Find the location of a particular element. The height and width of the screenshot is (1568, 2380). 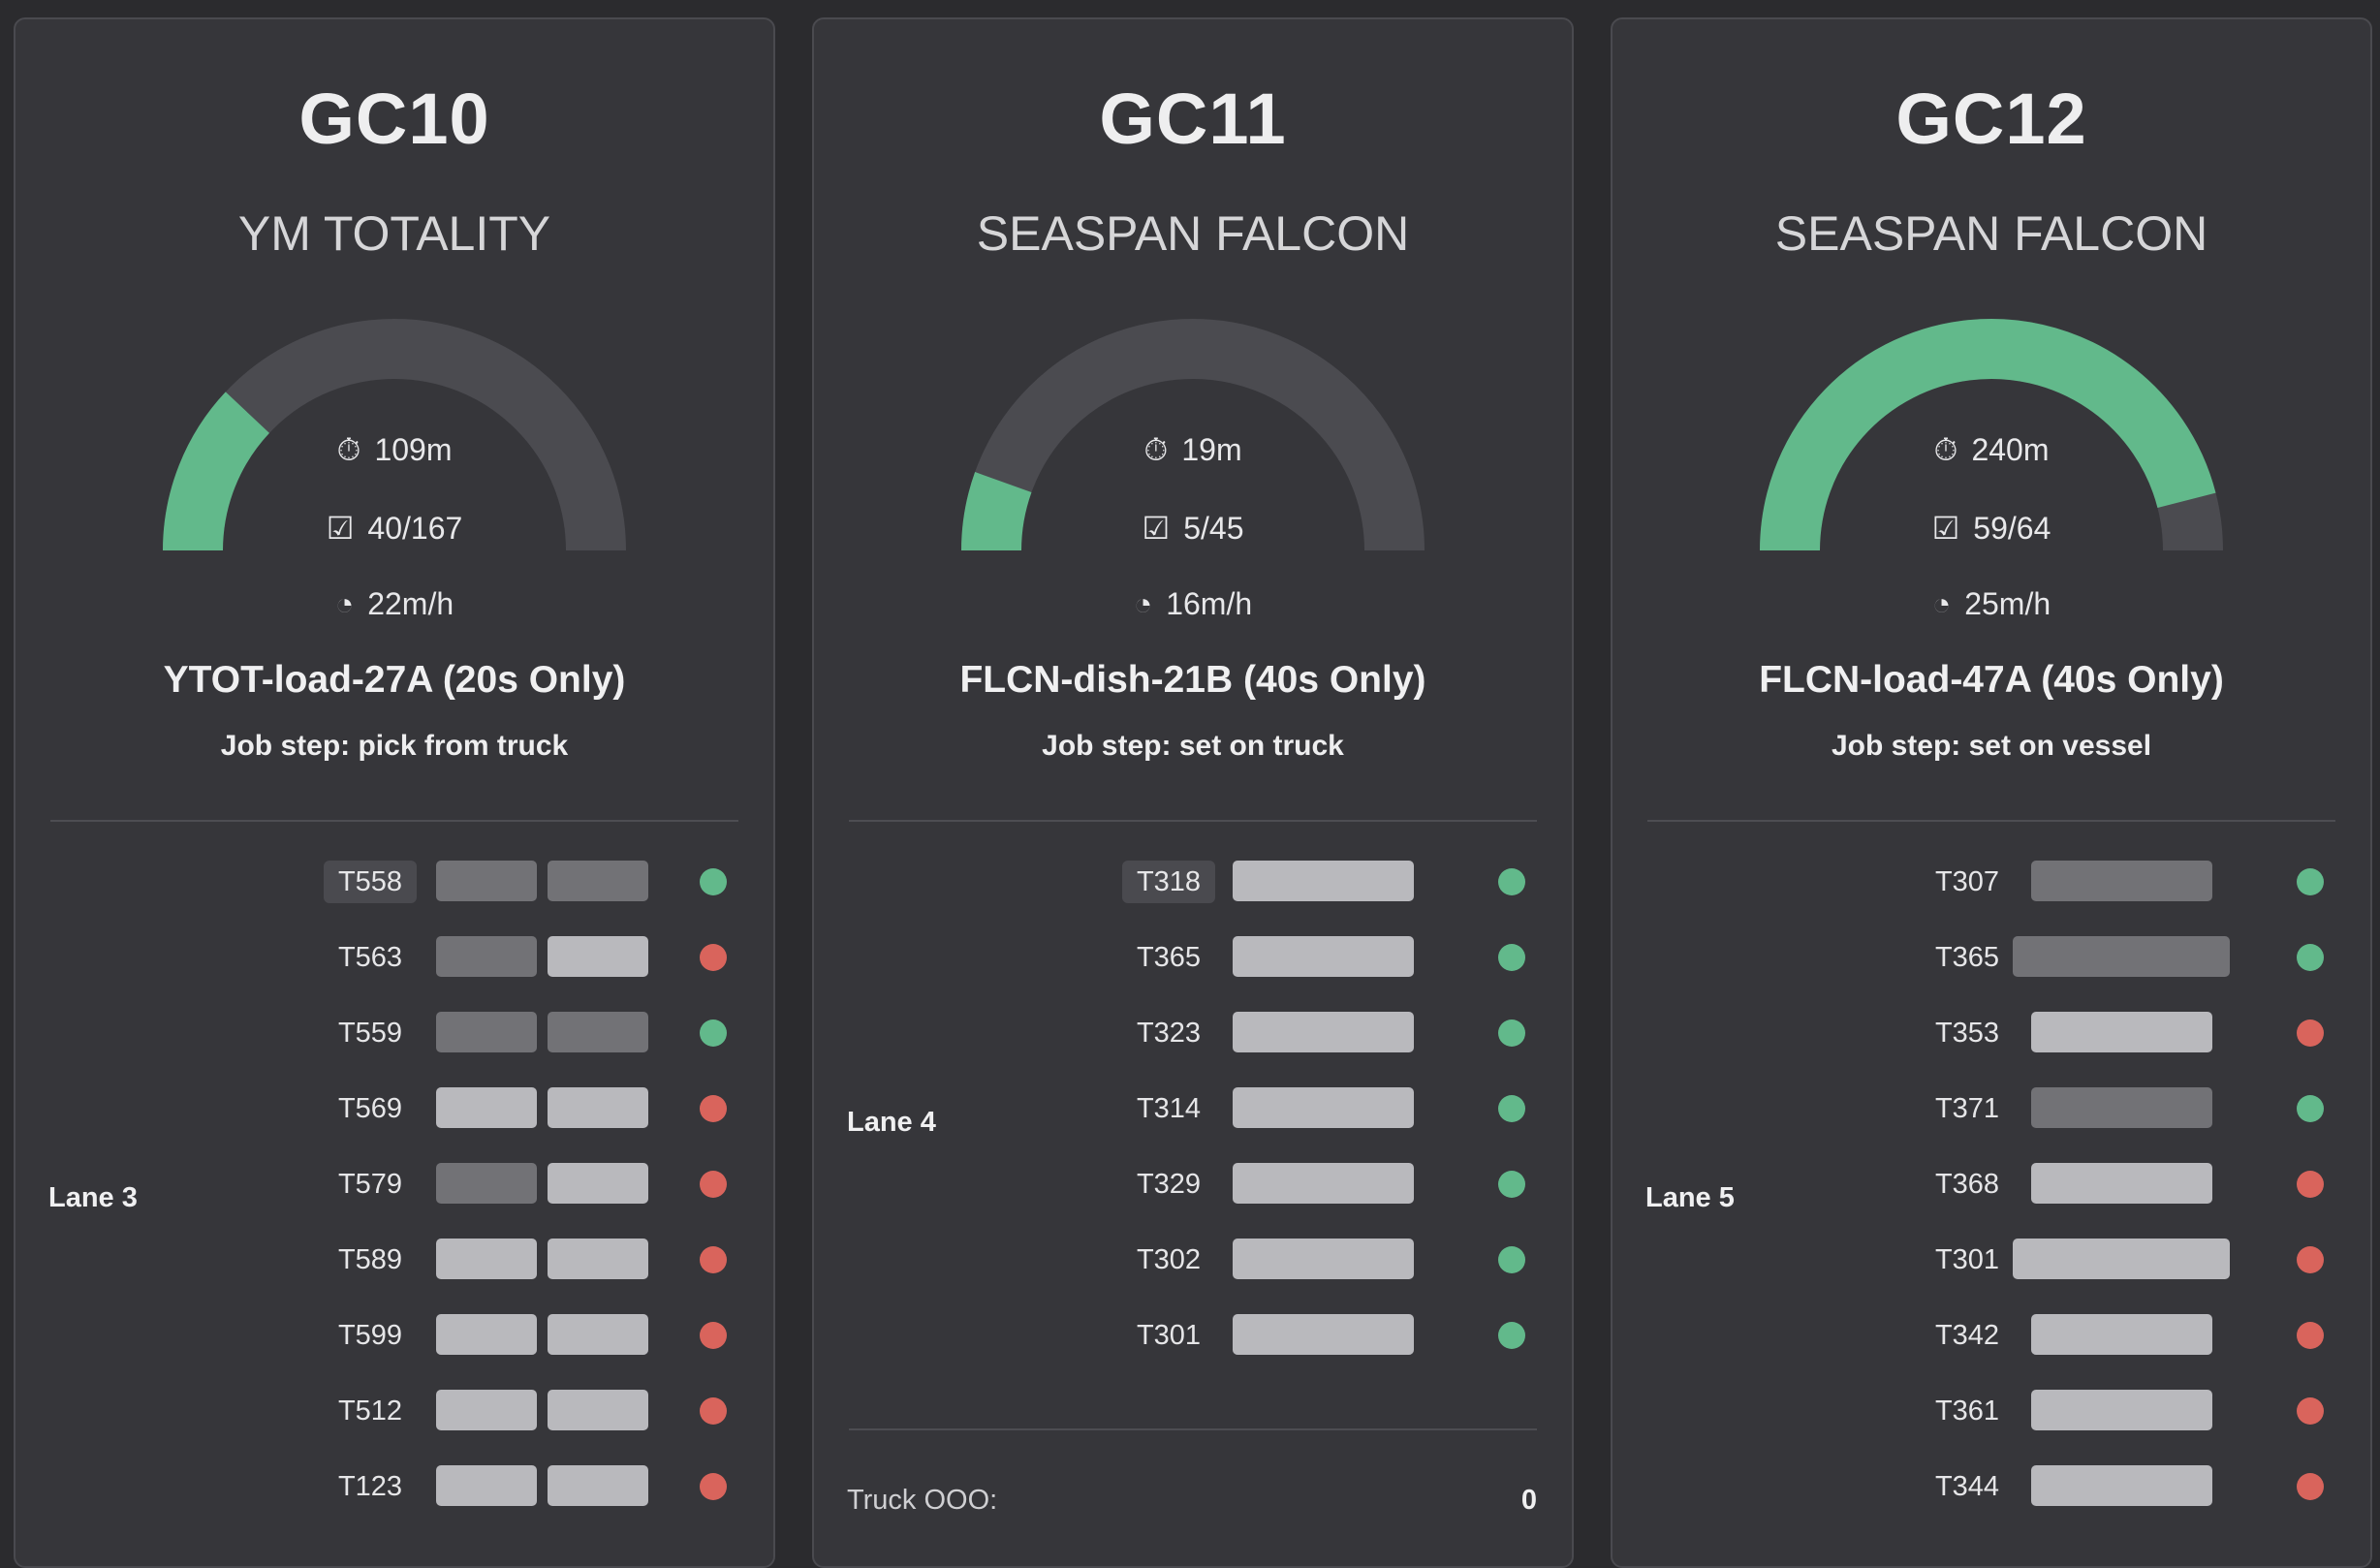

truck-row: T314 is located at coordinates (1193, 1108).